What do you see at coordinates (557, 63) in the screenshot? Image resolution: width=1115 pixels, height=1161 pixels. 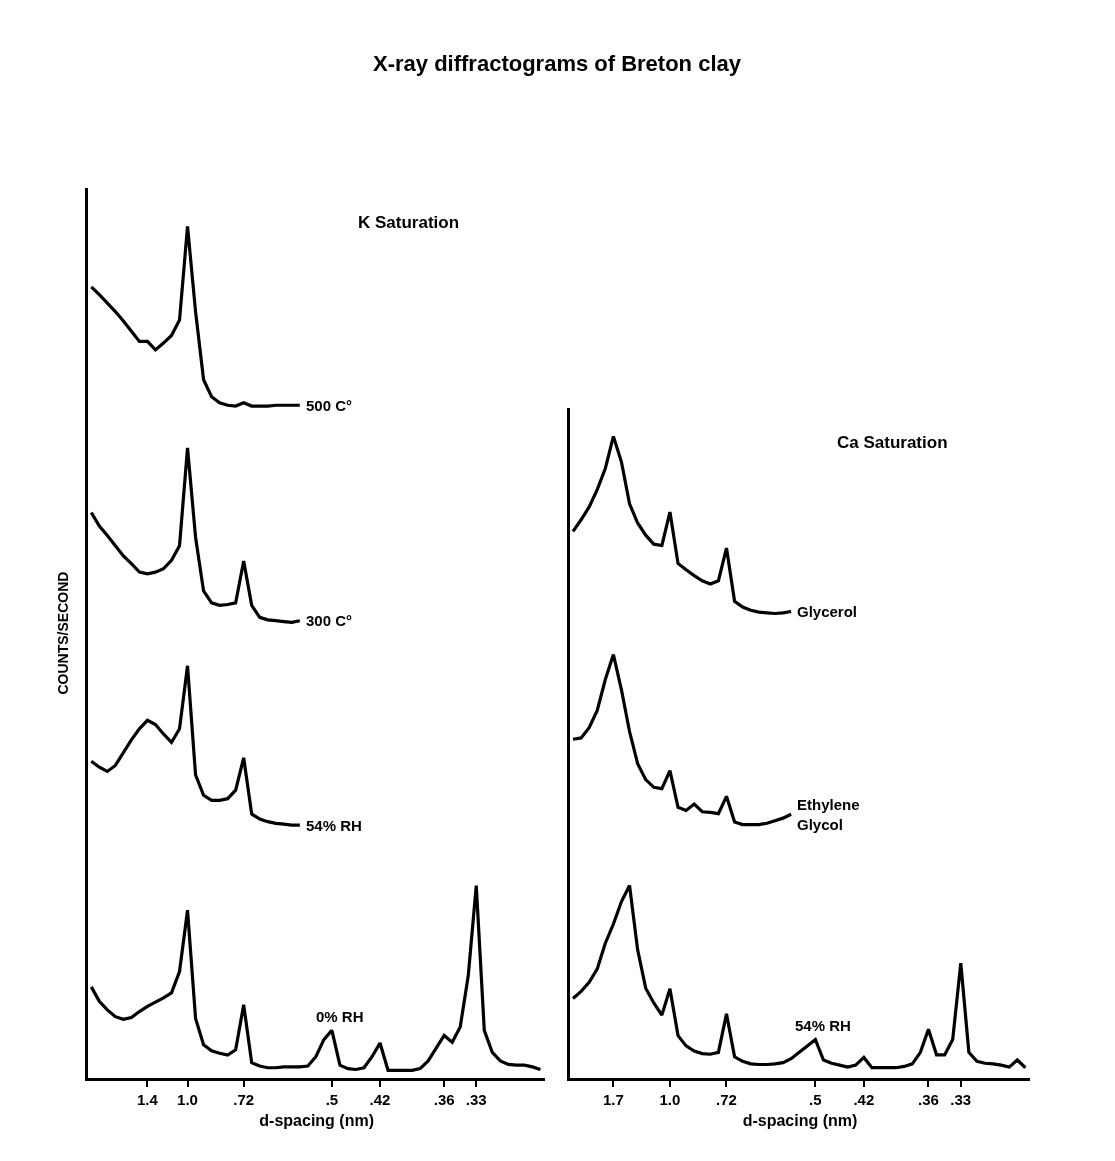 I see `chart-title: X-ray diffractograms of Breton clay` at bounding box center [557, 63].